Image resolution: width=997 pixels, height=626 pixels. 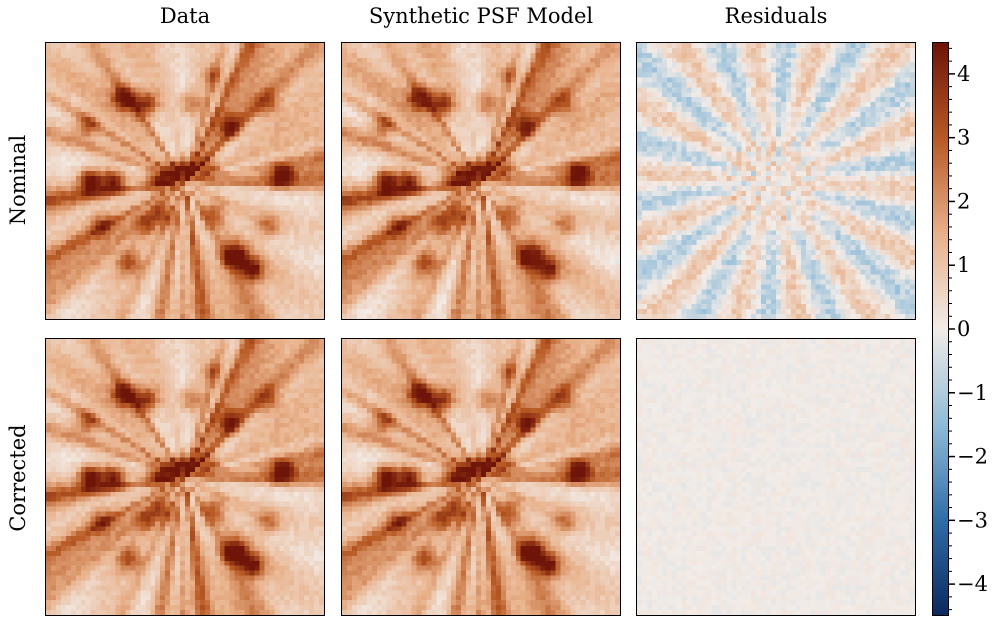 I want to click on panel-corrected-residuals, so click(x=776, y=477).